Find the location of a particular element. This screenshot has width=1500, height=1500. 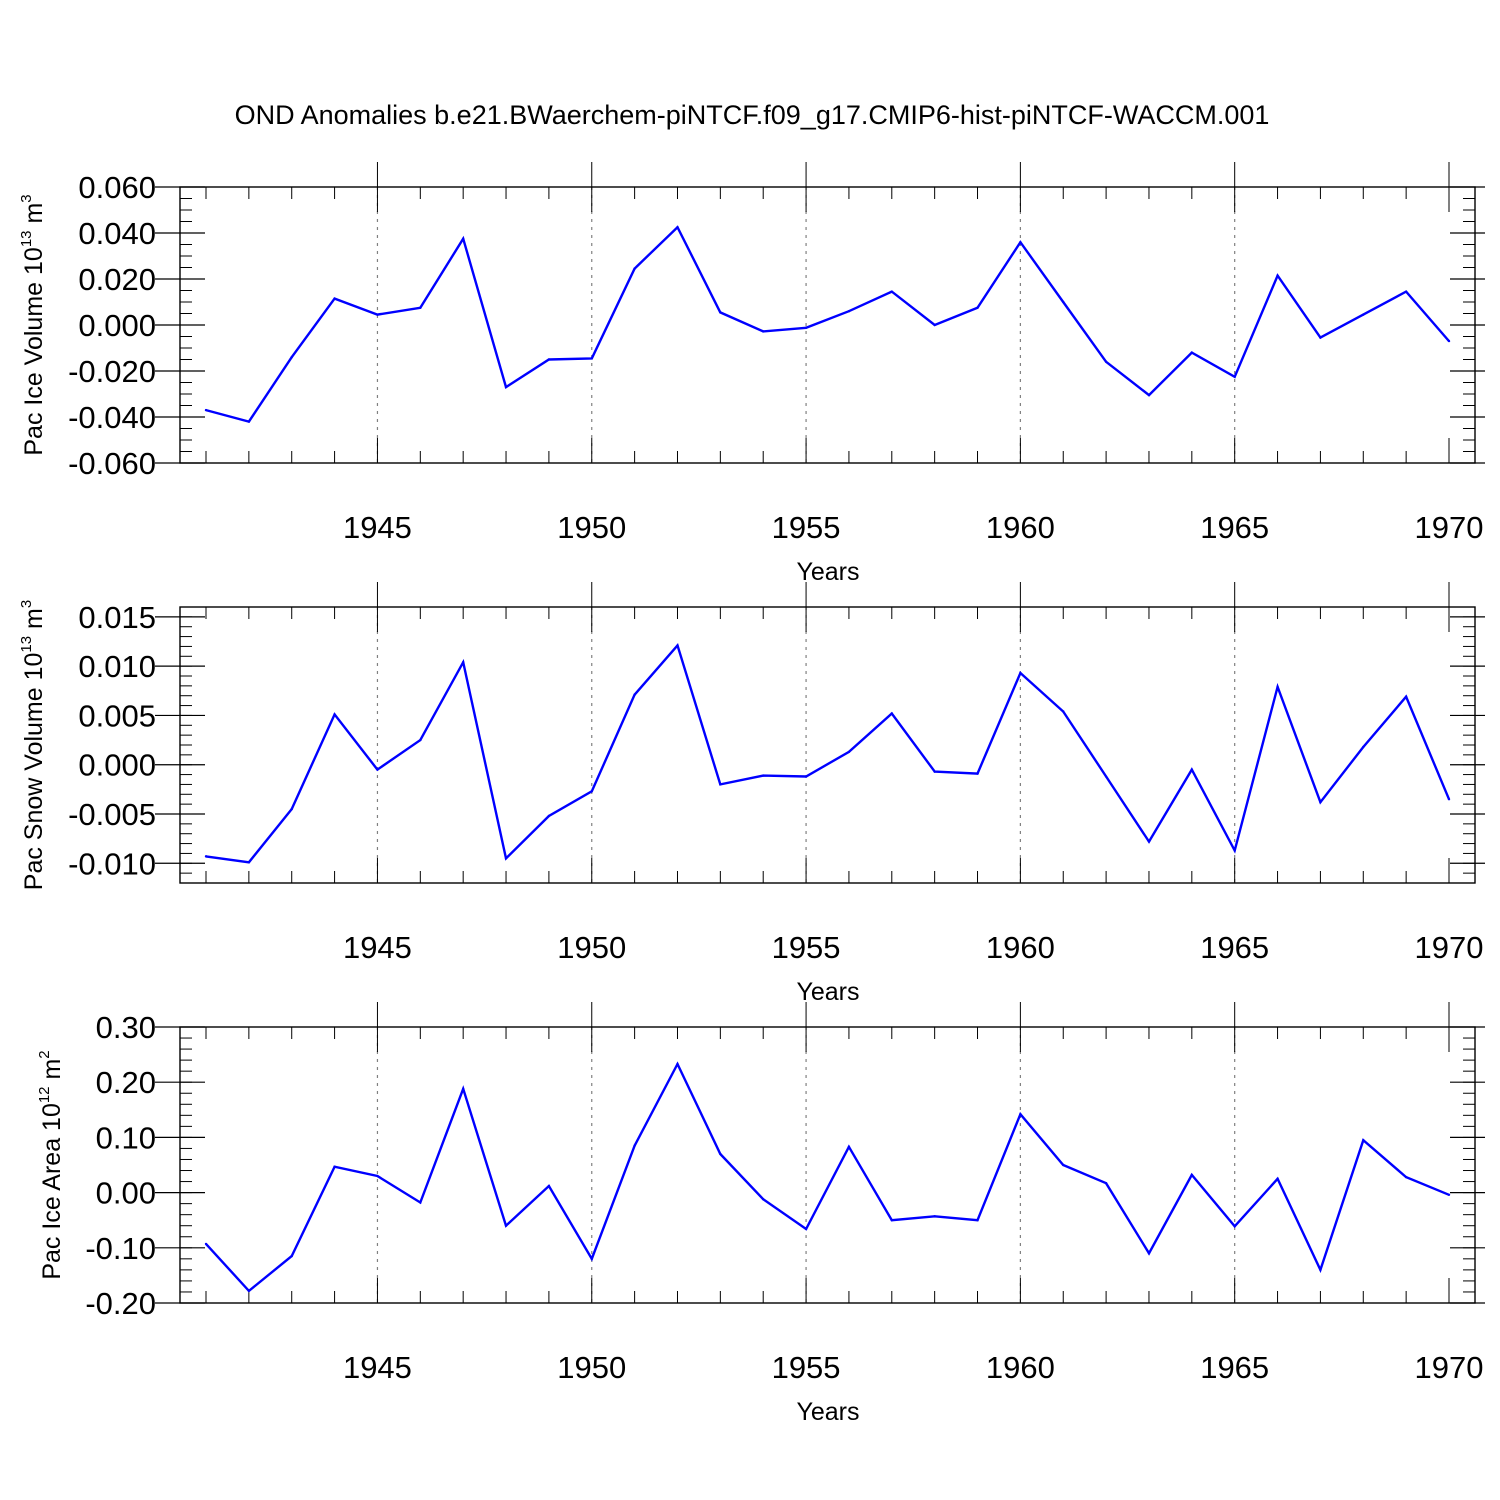

y-tick-label: -0.010 is located at coordinates (112, 863).